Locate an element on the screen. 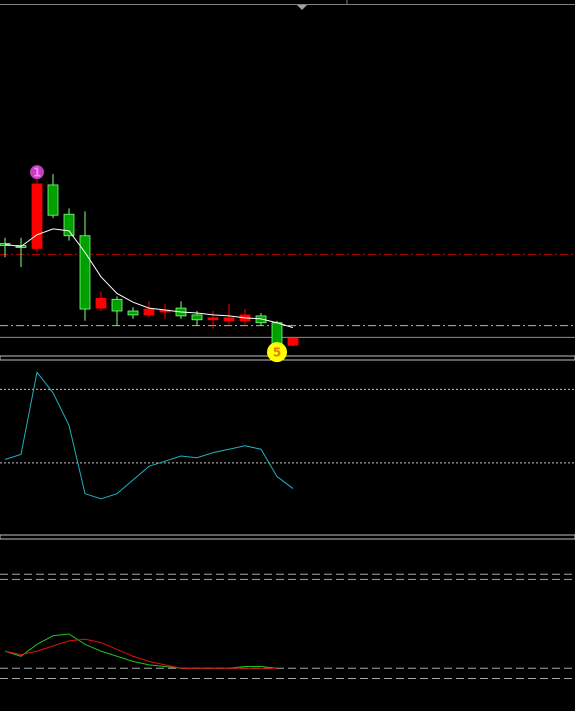 The image size is (575, 711). signal-label: 1 is located at coordinates (37, 173).